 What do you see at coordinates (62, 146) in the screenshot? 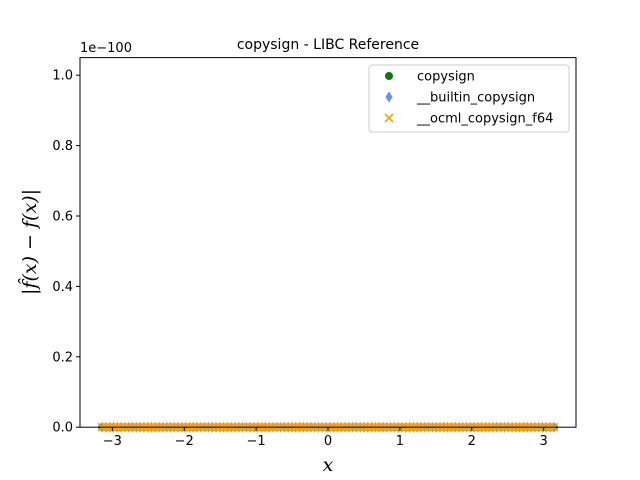
I see `y-tick-label: 0.8` at bounding box center [62, 146].